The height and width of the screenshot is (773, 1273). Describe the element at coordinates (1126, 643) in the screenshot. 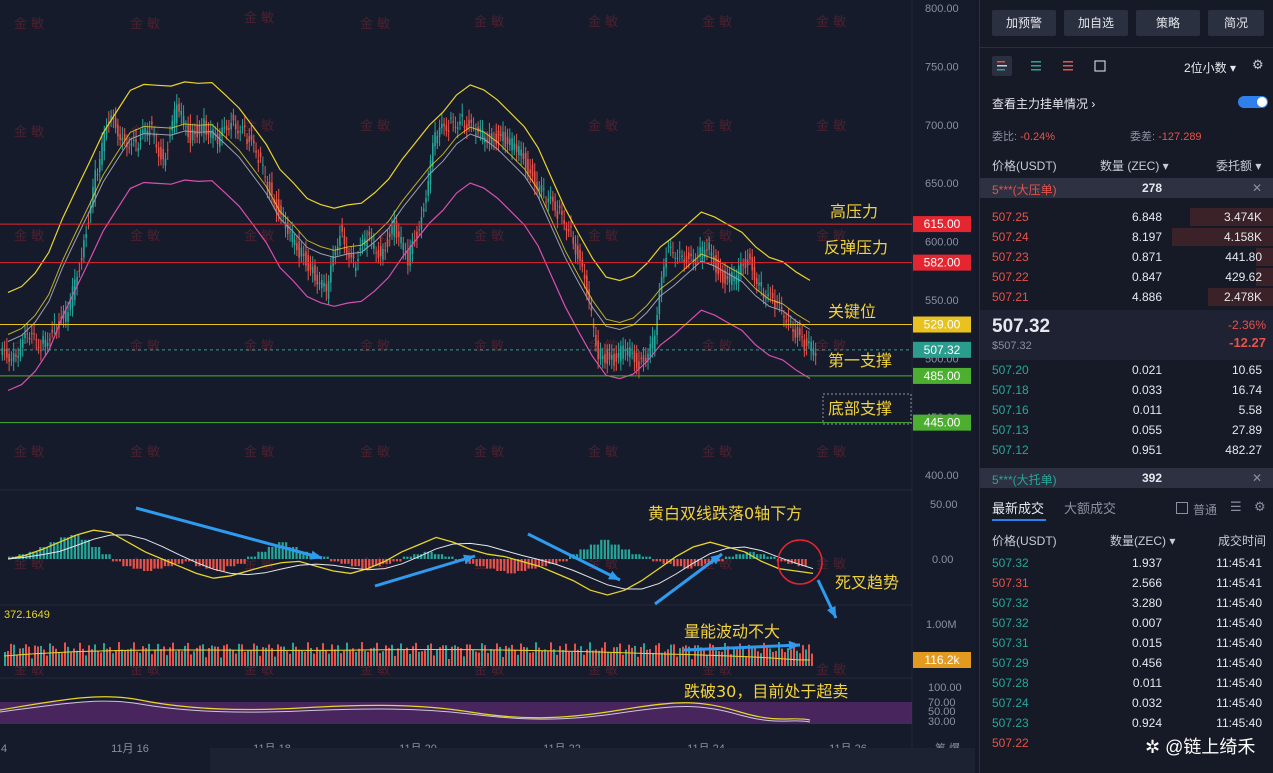

I see `trade-row: 507.31 0.015 11:45:40` at that location.